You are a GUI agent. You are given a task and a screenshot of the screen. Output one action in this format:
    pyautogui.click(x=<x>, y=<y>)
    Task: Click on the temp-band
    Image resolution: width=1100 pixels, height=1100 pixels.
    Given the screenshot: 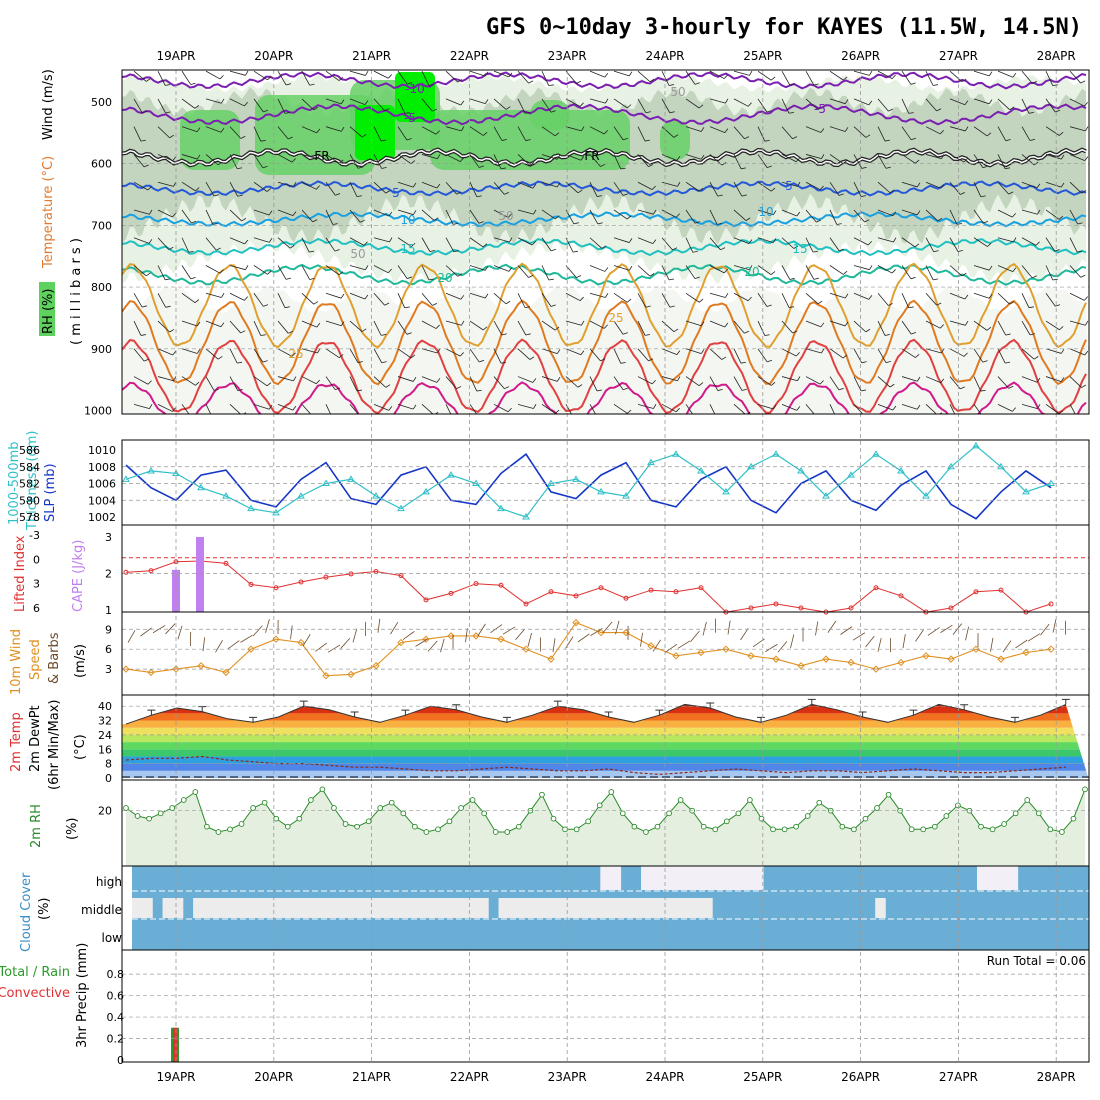 What is the action you would take?
    pyautogui.click(x=605, y=724)
    